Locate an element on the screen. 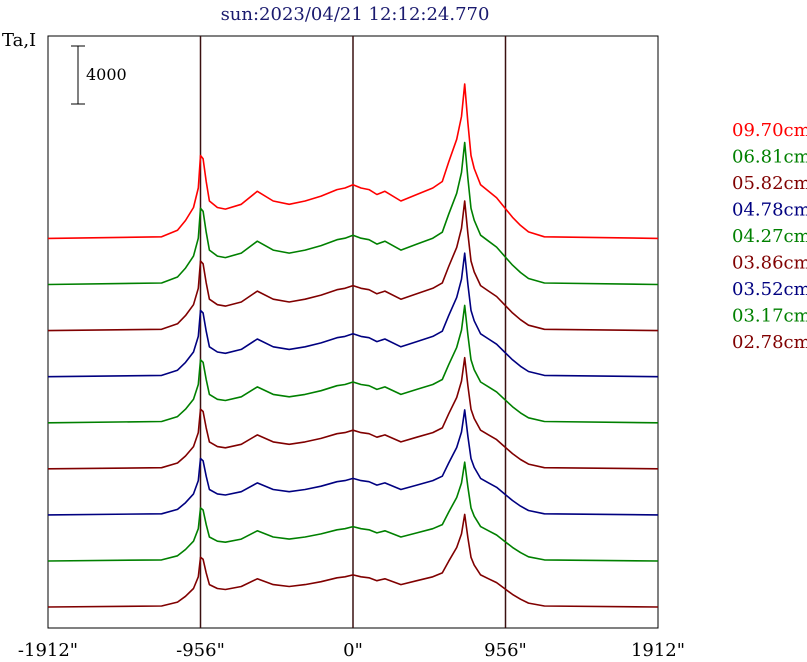 This screenshot has width=807, height=662. series-line-04.27cm is located at coordinates (353, 364).